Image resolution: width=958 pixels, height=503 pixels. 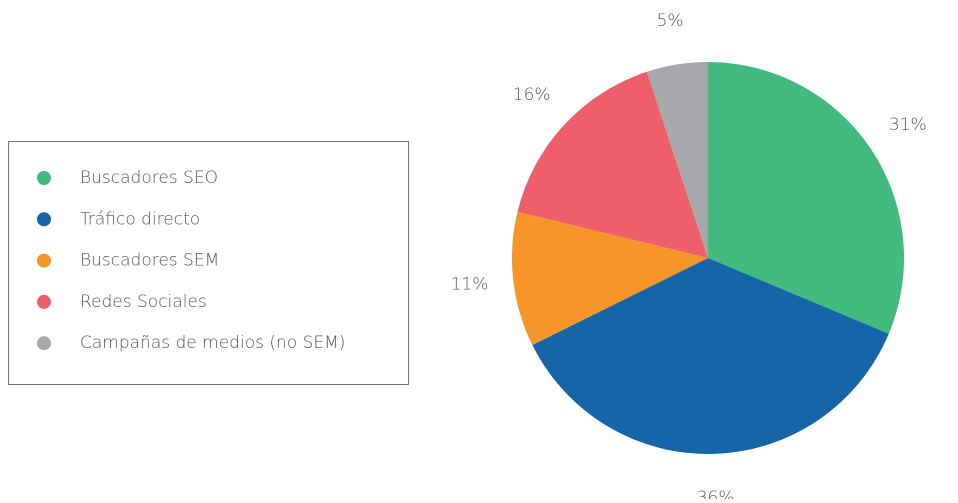 What do you see at coordinates (140, 219) in the screenshot?
I see `legend-label: Tráfico directo` at bounding box center [140, 219].